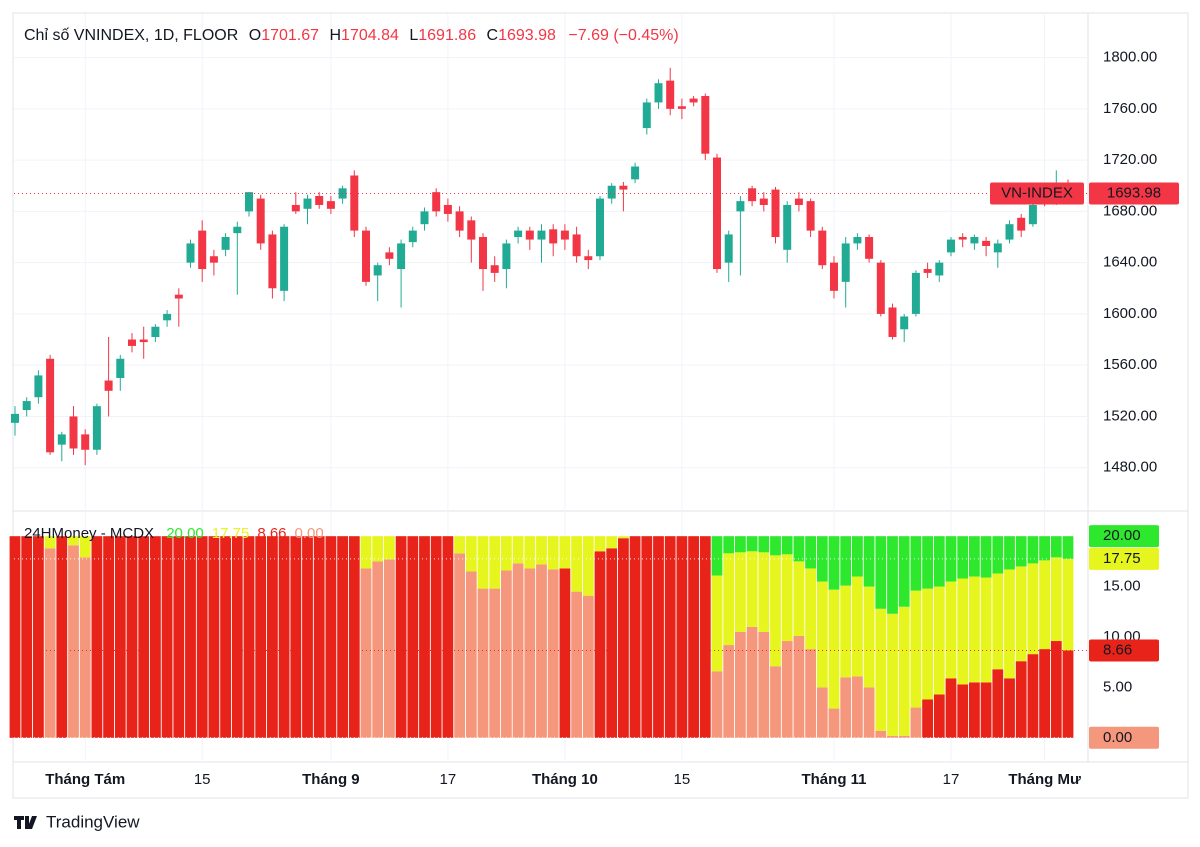  What do you see at coordinates (185, 533) in the screenshot?
I see `legend-value: 20.00` at bounding box center [185, 533].